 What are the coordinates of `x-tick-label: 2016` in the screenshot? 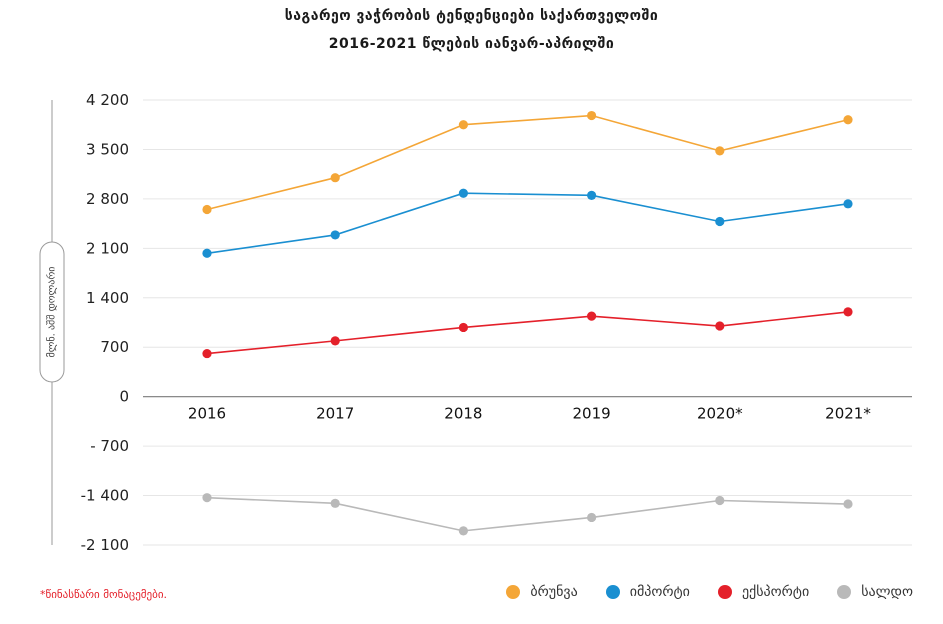 It's located at (207, 414).